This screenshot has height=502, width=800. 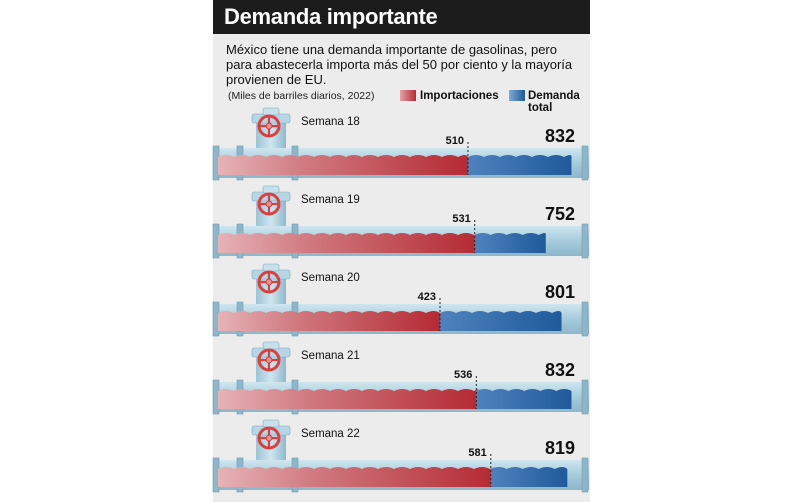 What do you see at coordinates (400, 378) in the screenshot?
I see `pipe-row: Semana 21 536 832` at bounding box center [400, 378].